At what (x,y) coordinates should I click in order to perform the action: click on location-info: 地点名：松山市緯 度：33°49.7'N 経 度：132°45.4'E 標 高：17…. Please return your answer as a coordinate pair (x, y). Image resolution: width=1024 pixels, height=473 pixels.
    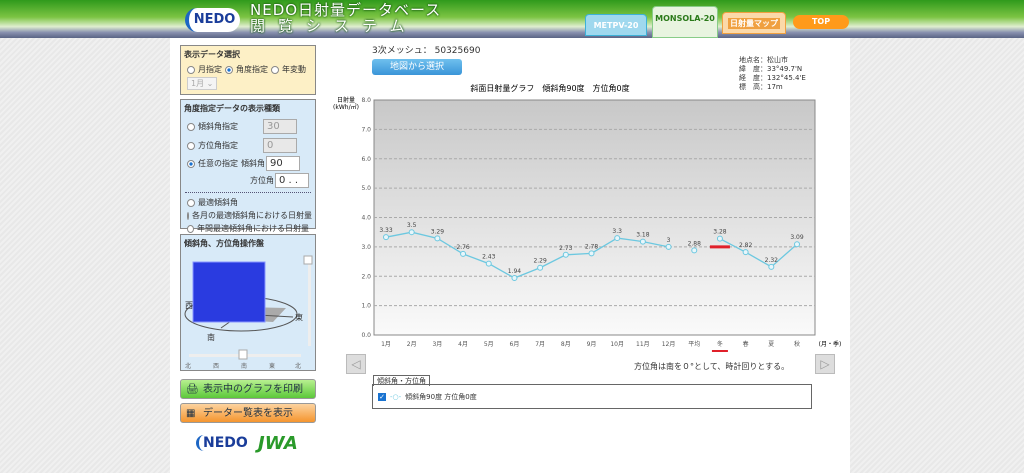
    Looking at the image, I should click on (772, 73).